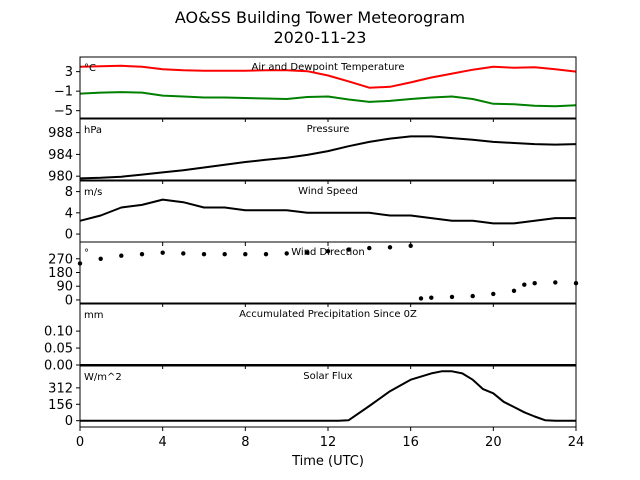 This screenshot has height=480, width=640. I want to click on panel-title: Accumulated Precipitation Since 0Z, so click(328, 314).